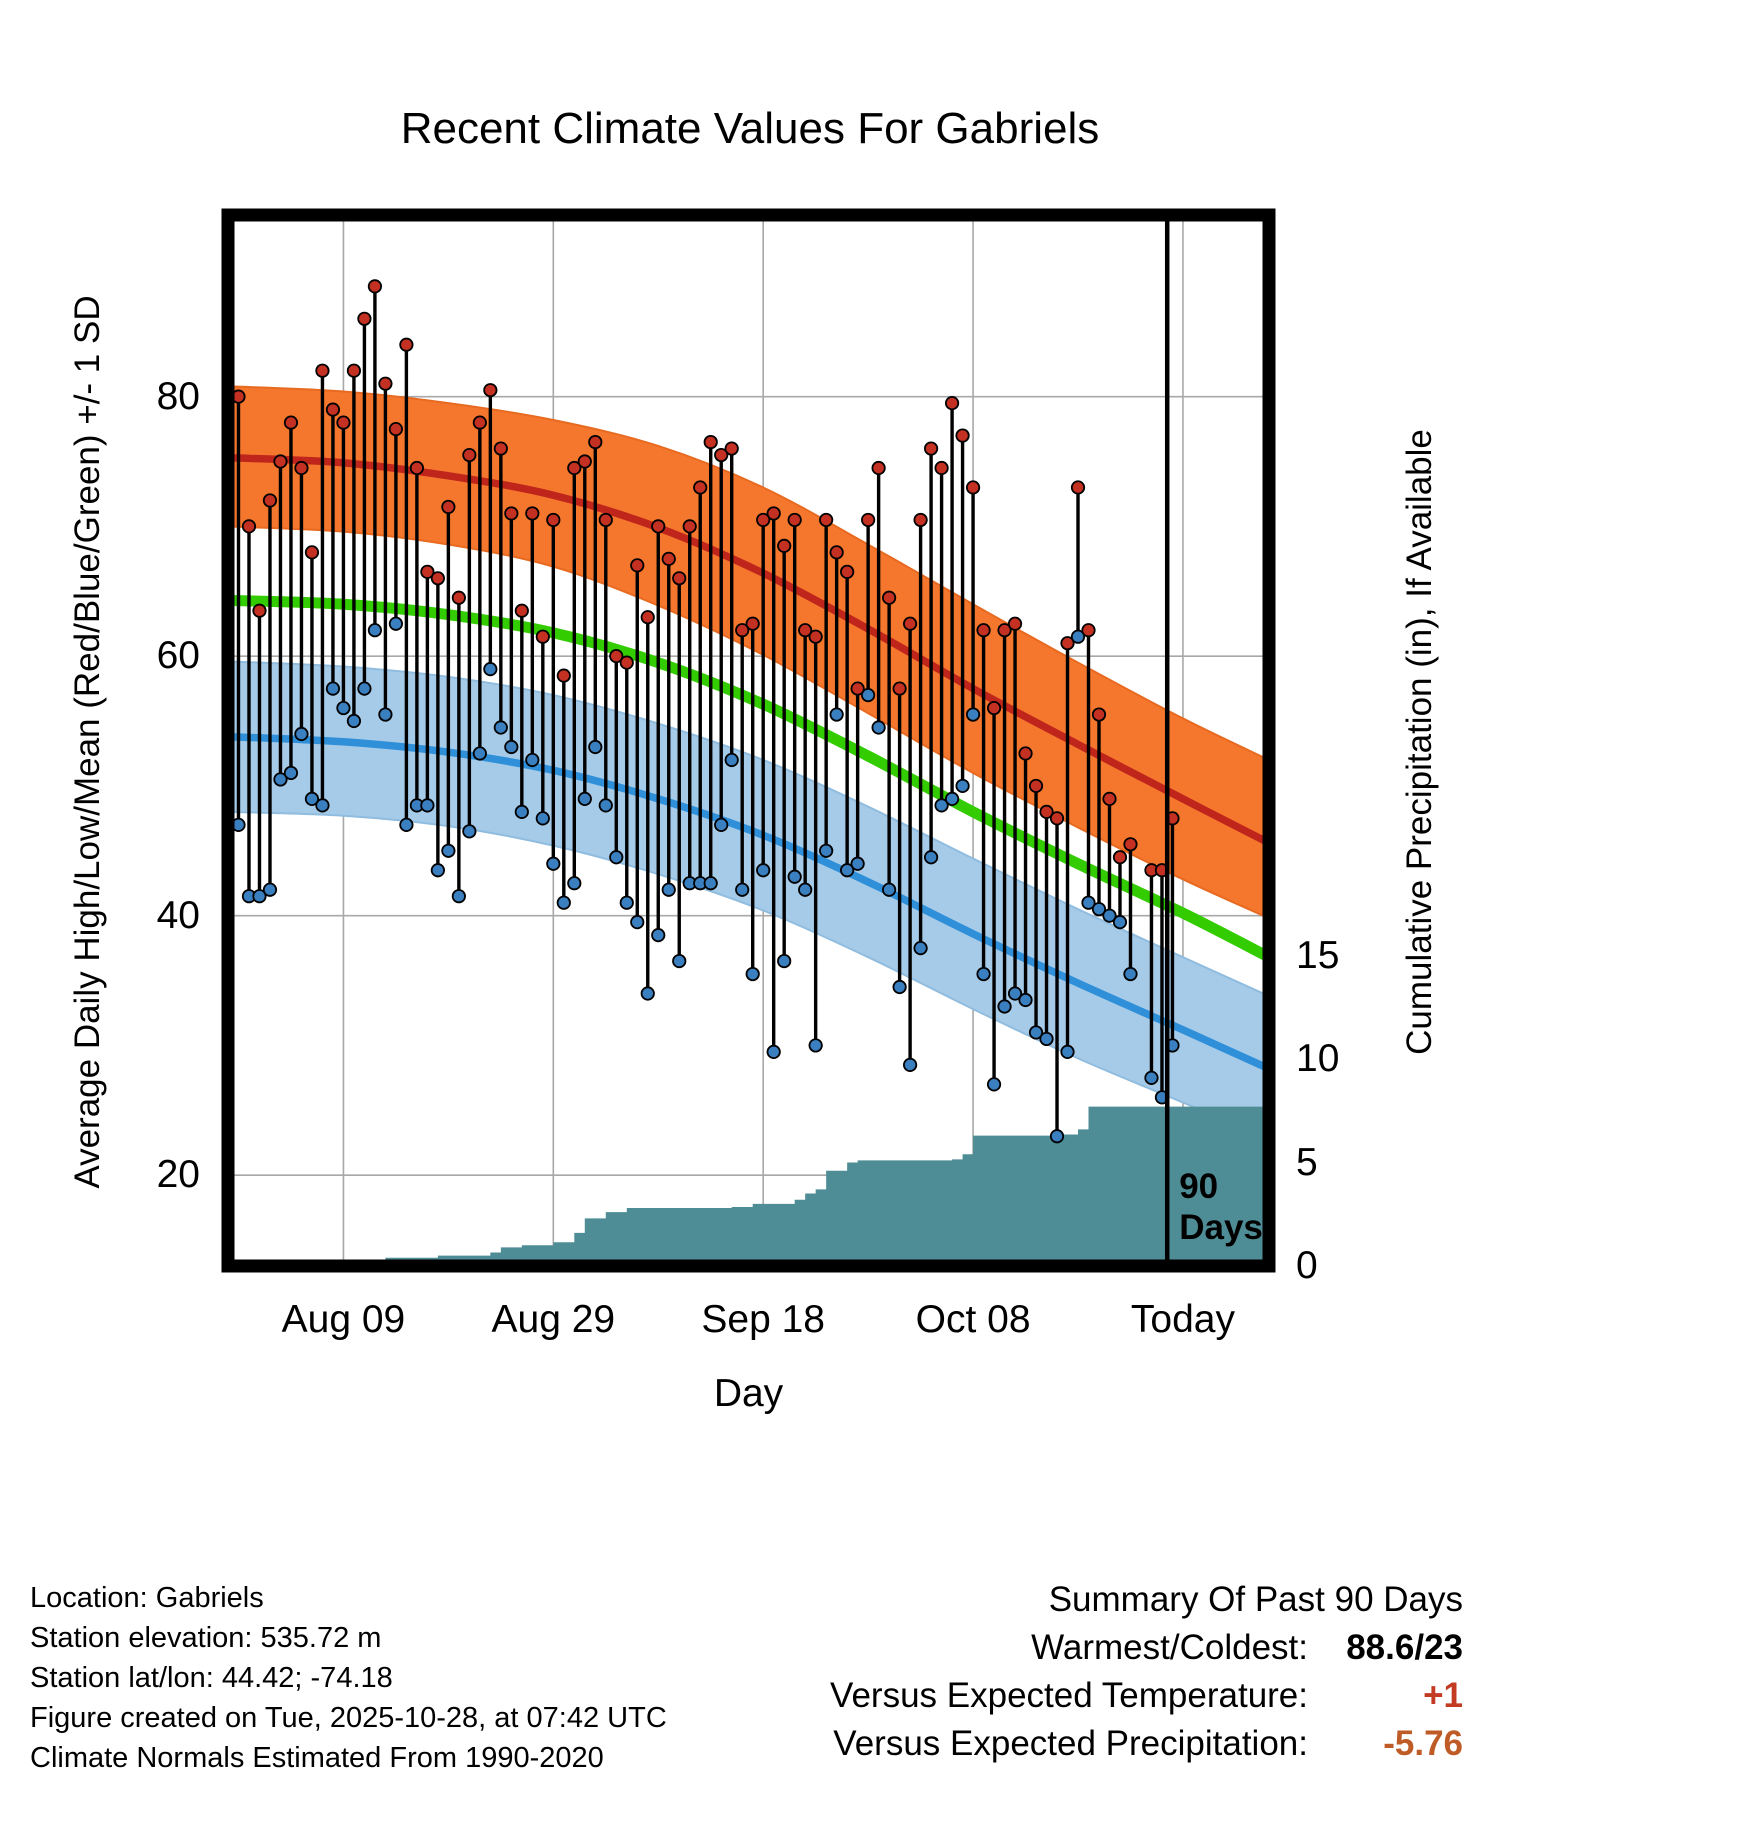 Image resolution: width=1748 pixels, height=1828 pixels. What do you see at coordinates (1404, 1647) in the screenshot?
I see `warmest-coldest-value: 88.6/23` at bounding box center [1404, 1647].